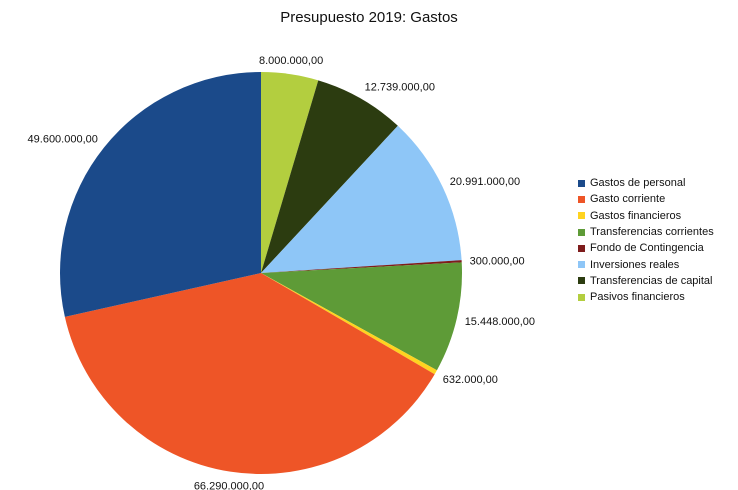  Describe the element at coordinates (400, 87) in the screenshot. I see `data-label-transferencias-de-capital: 12.739.000,00` at that location.